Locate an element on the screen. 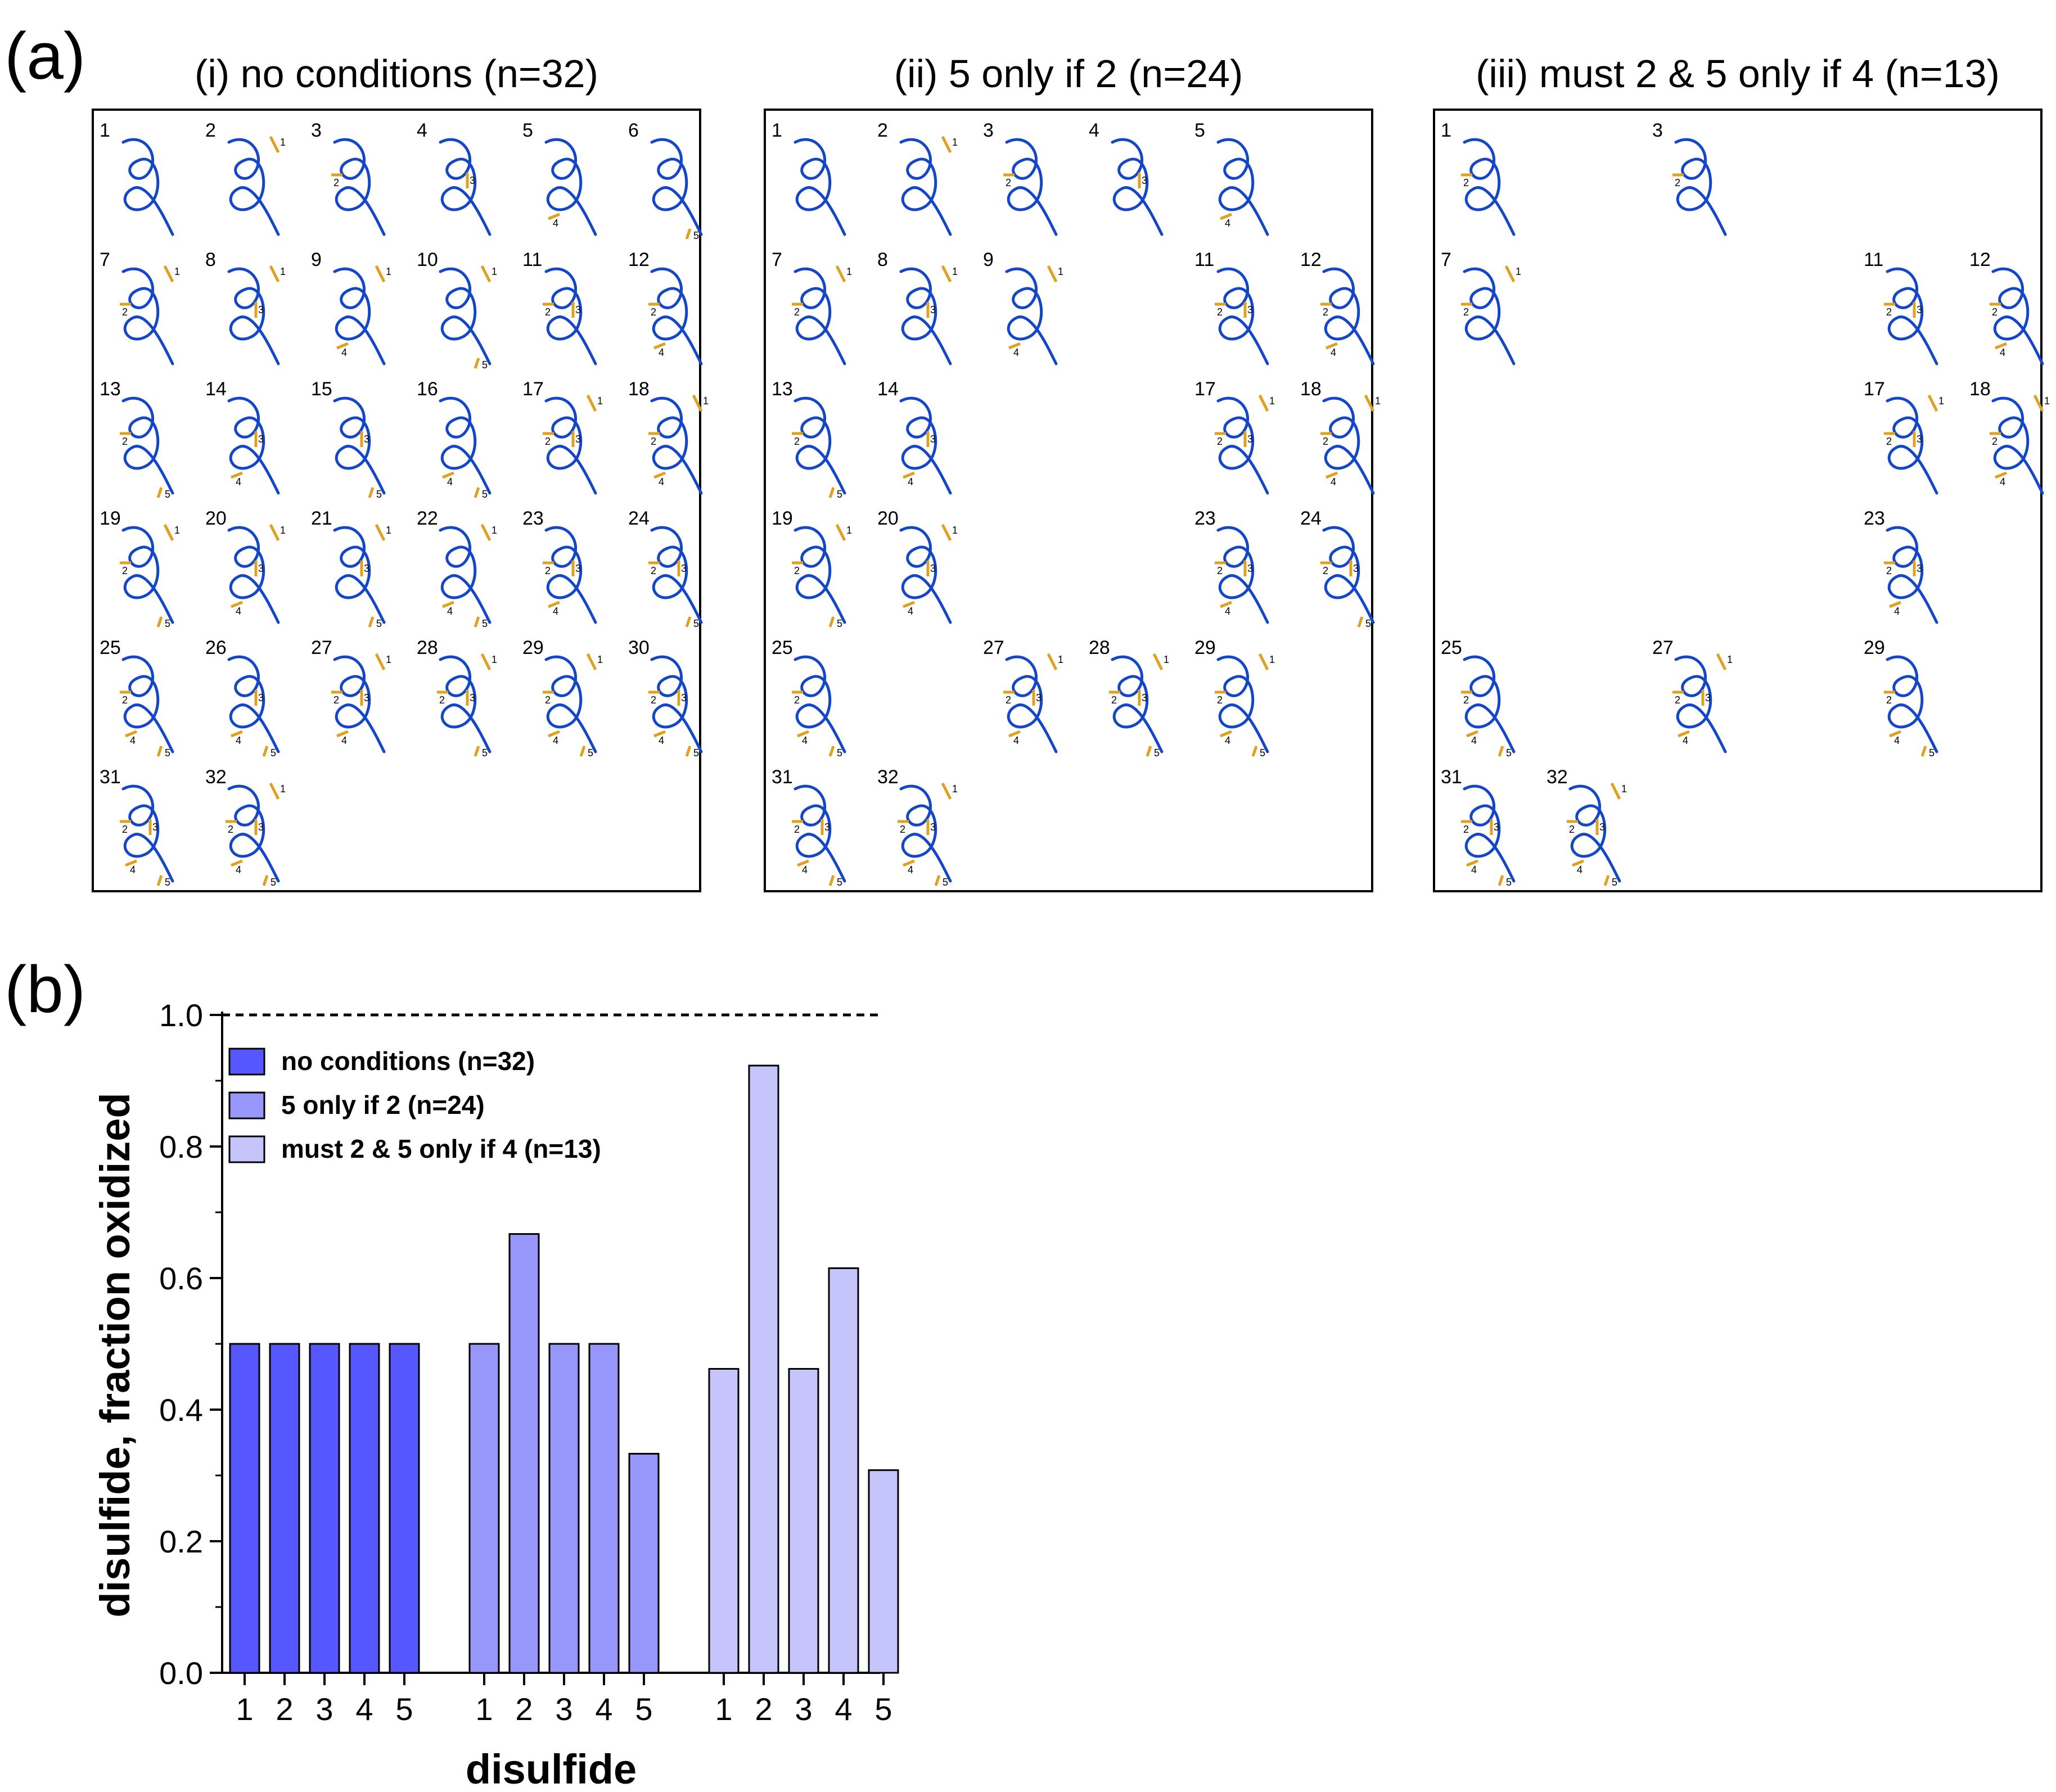 This screenshot has width=2056, height=1792. y-tick-label: 0.6 is located at coordinates (181, 1278).